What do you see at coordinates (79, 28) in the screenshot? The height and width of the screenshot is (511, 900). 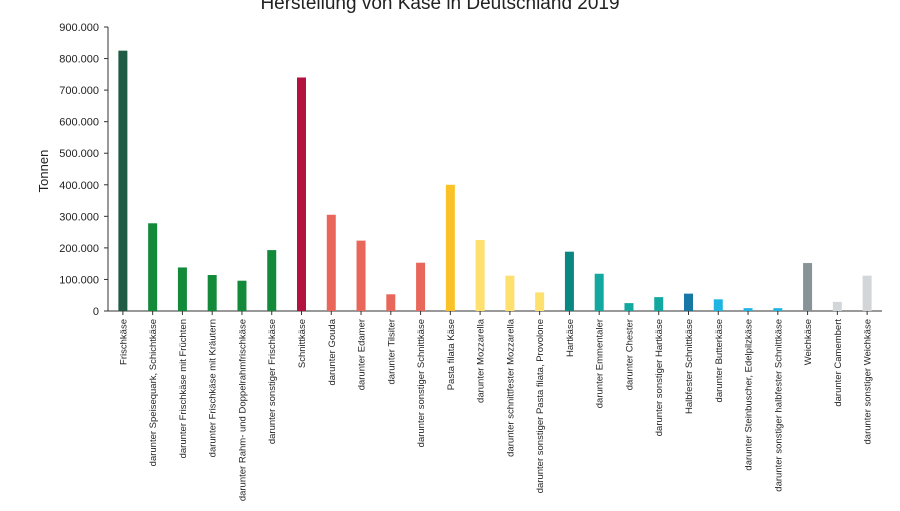 I see `y-tick-label: 900.000` at bounding box center [79, 28].